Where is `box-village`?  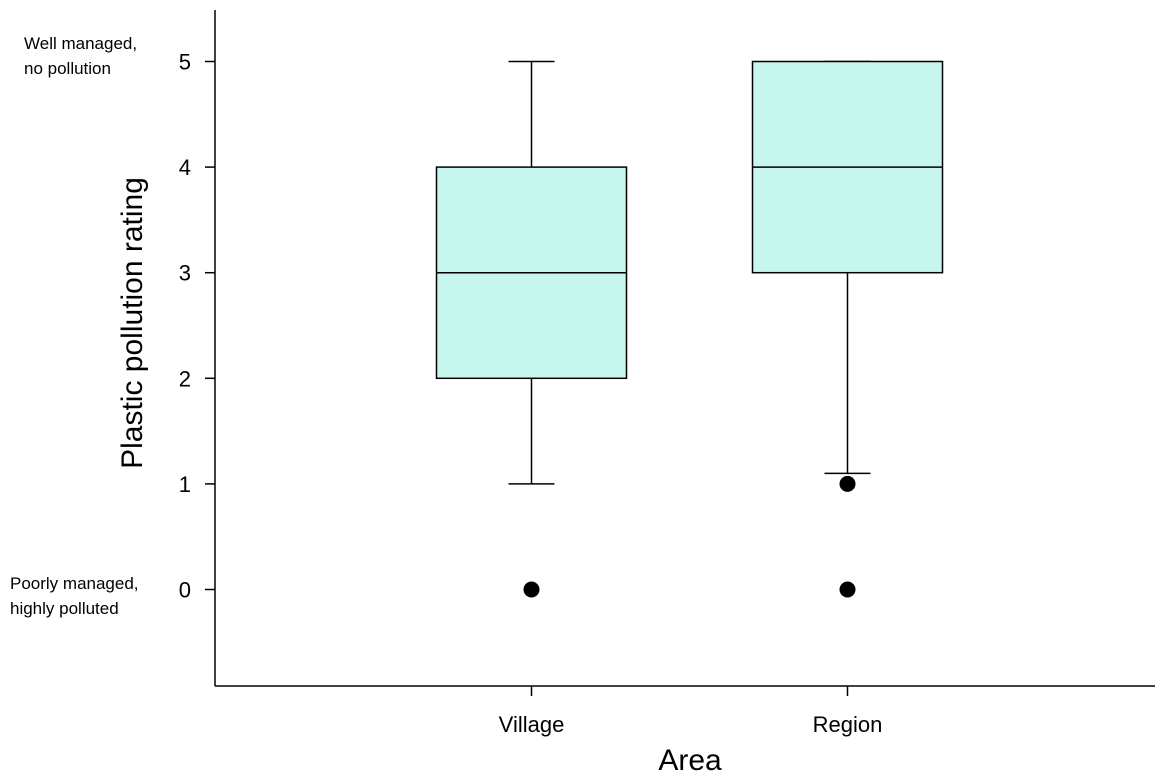
box-village is located at coordinates (531, 329).